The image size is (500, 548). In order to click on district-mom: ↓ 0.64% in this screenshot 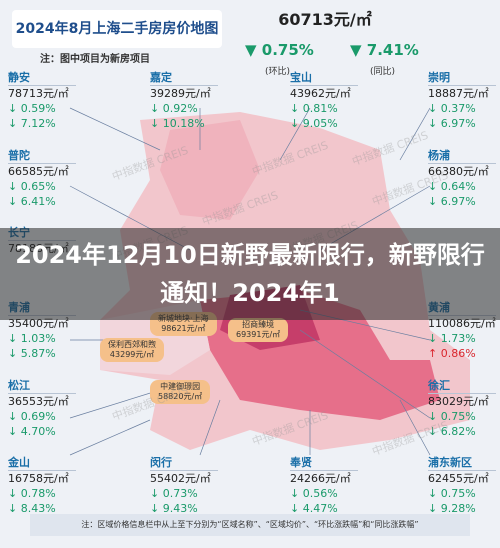, I will do `click(452, 186)`.